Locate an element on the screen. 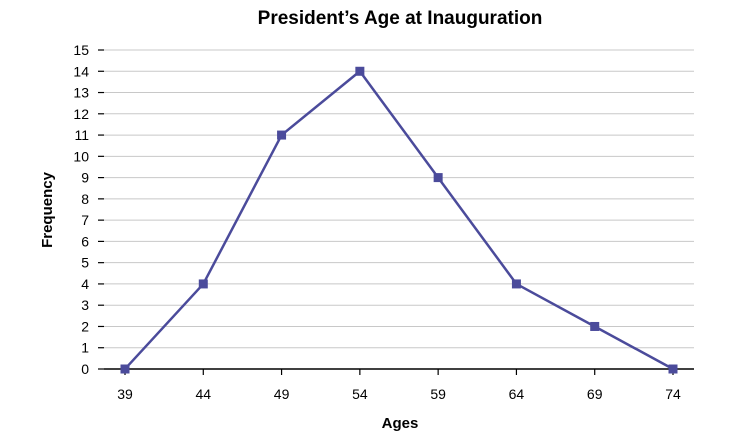 The width and height of the screenshot is (731, 441). x-tick-label: 64 is located at coordinates (517, 394).